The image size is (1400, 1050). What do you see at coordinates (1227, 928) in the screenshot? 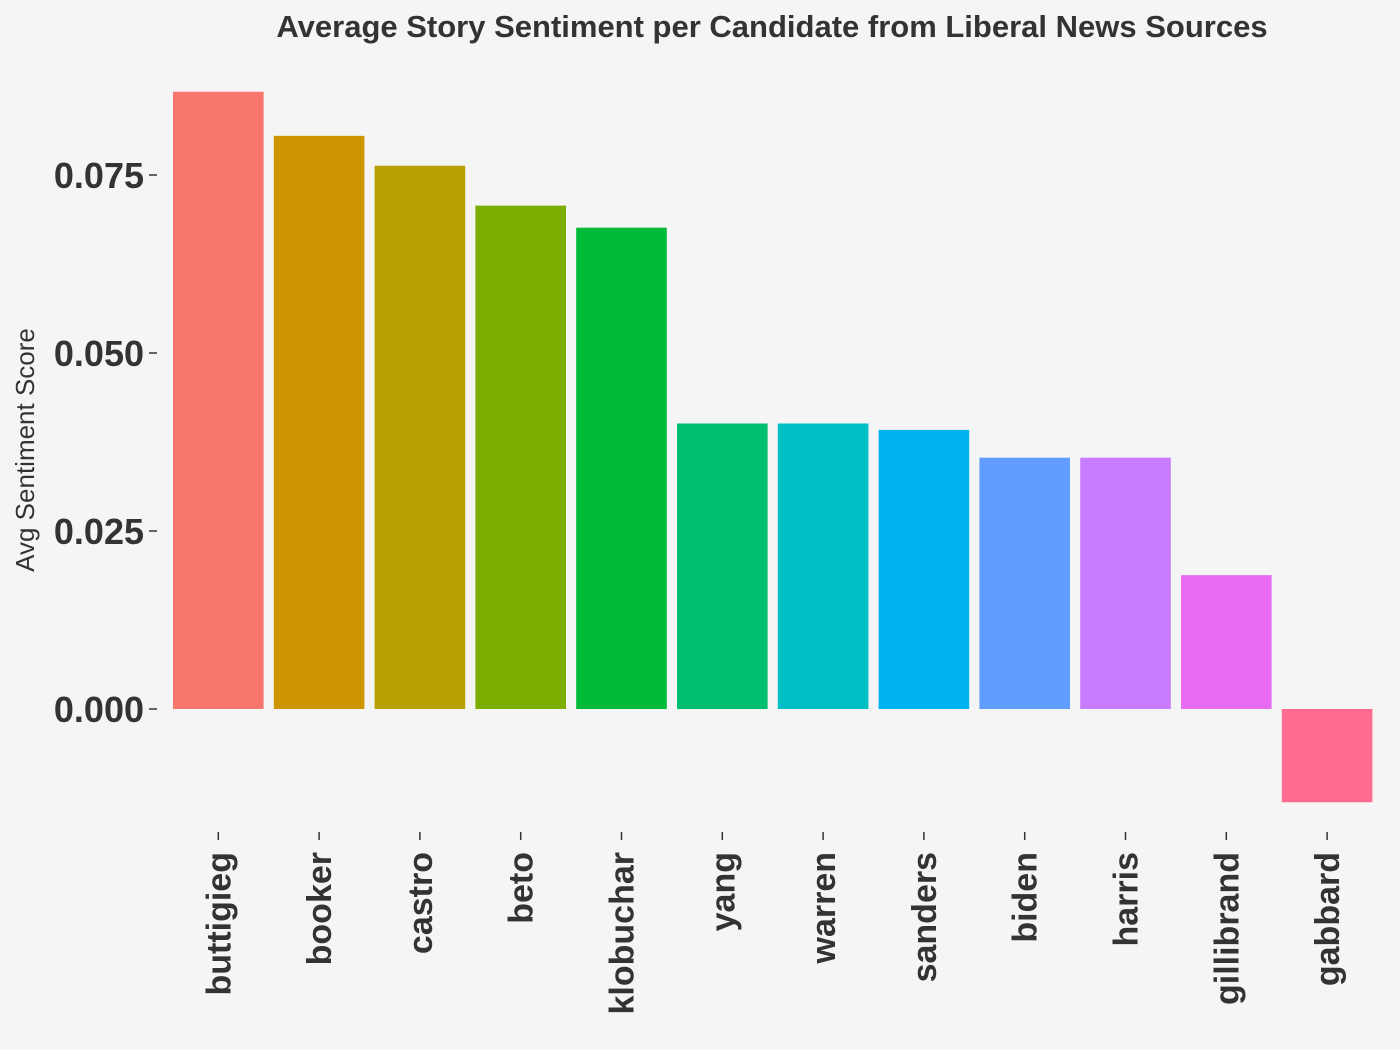
I see `x-tick-label-gillibrand: gillibrand` at bounding box center [1227, 928].